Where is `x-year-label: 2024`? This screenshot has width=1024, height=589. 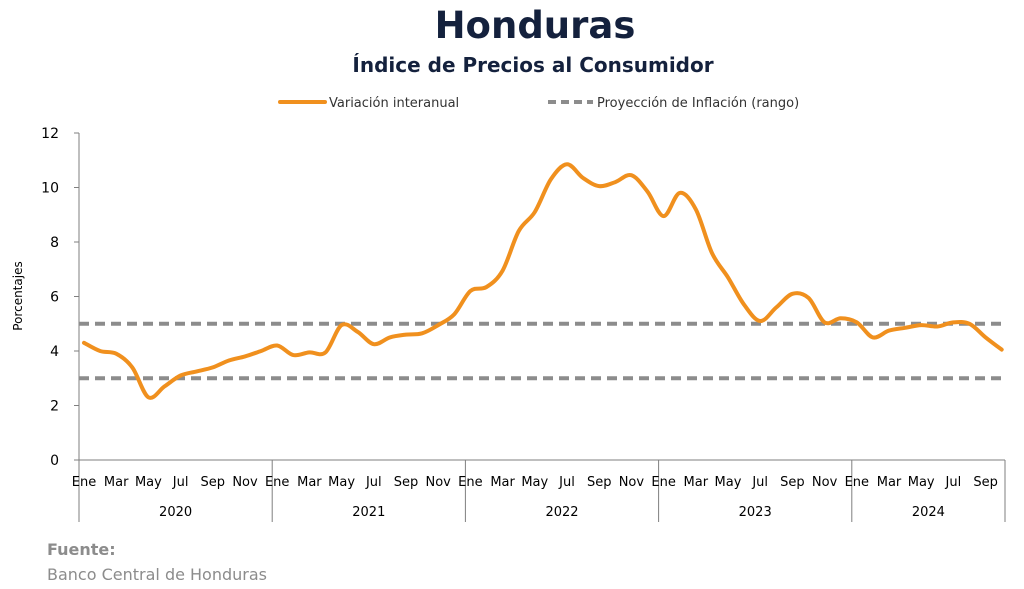
x-year-label: 2024 is located at coordinates (928, 512).